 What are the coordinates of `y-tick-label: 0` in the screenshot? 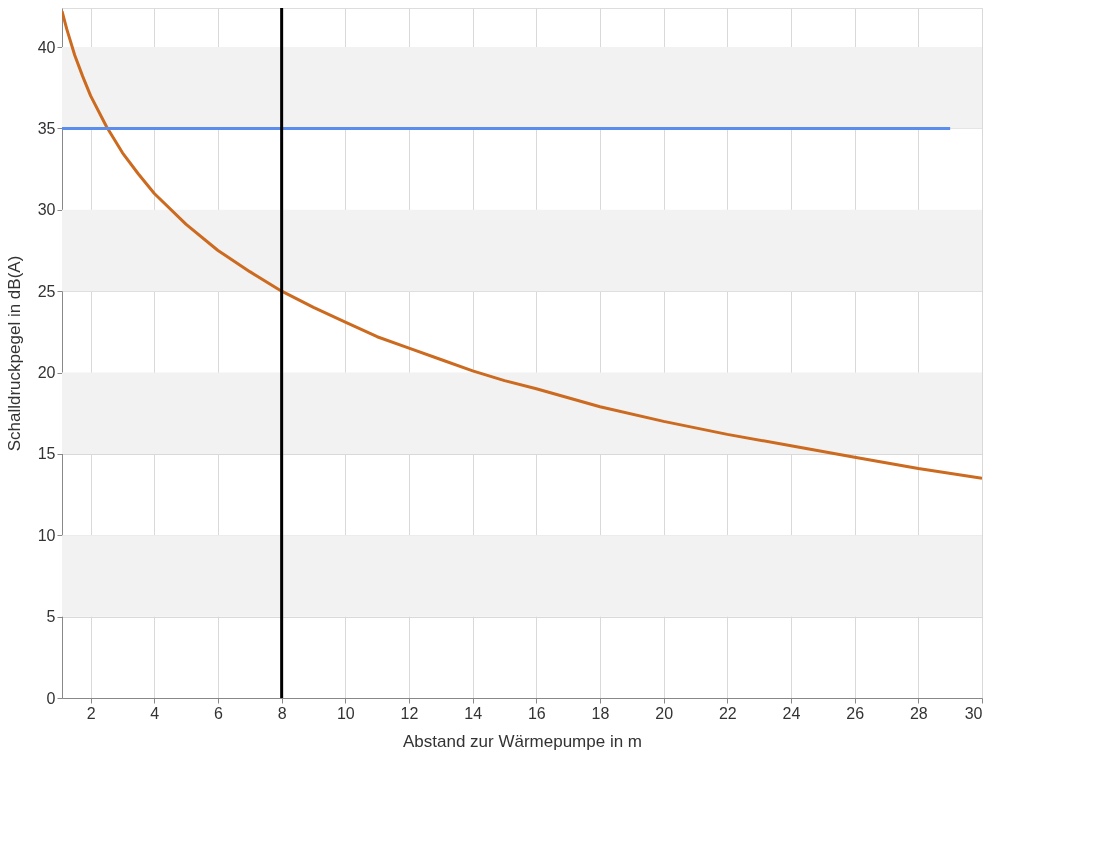 It's located at (51, 698).